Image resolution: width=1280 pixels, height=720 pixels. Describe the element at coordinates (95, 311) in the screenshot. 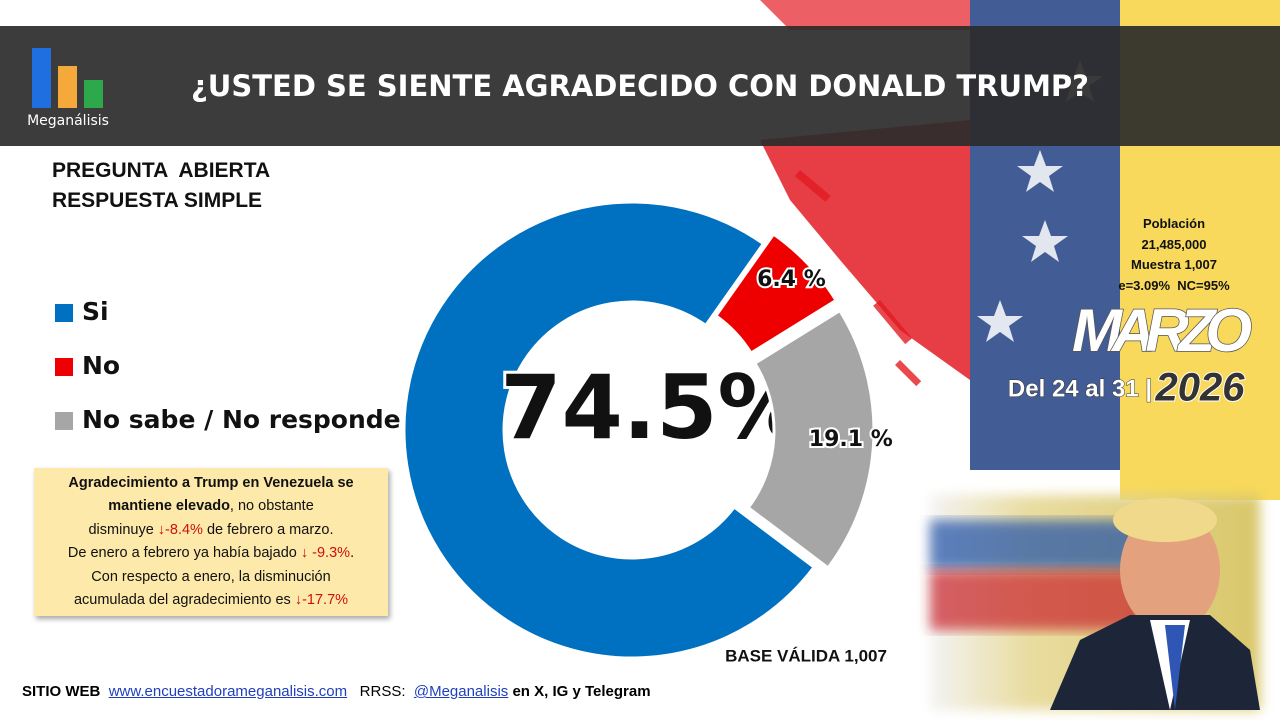

I see `legend-label: Si` at that location.